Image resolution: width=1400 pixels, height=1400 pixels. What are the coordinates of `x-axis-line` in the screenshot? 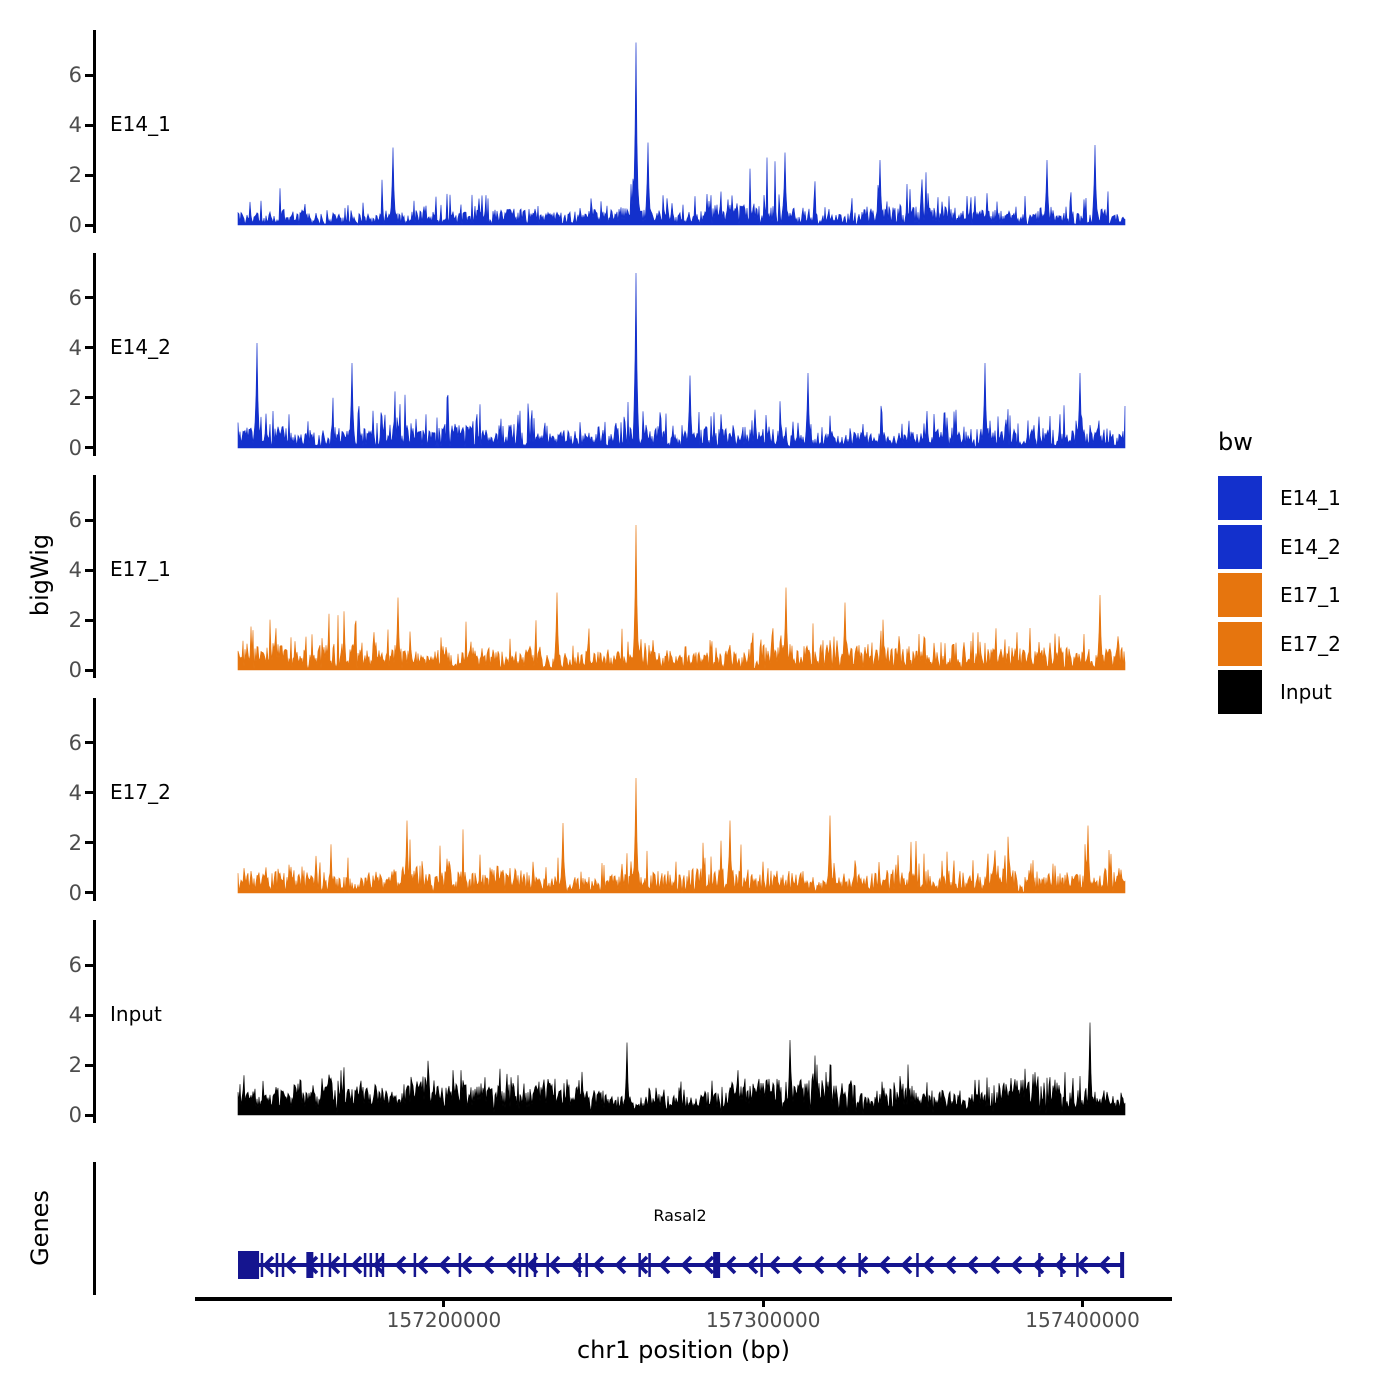 It's located at (683, 1299).